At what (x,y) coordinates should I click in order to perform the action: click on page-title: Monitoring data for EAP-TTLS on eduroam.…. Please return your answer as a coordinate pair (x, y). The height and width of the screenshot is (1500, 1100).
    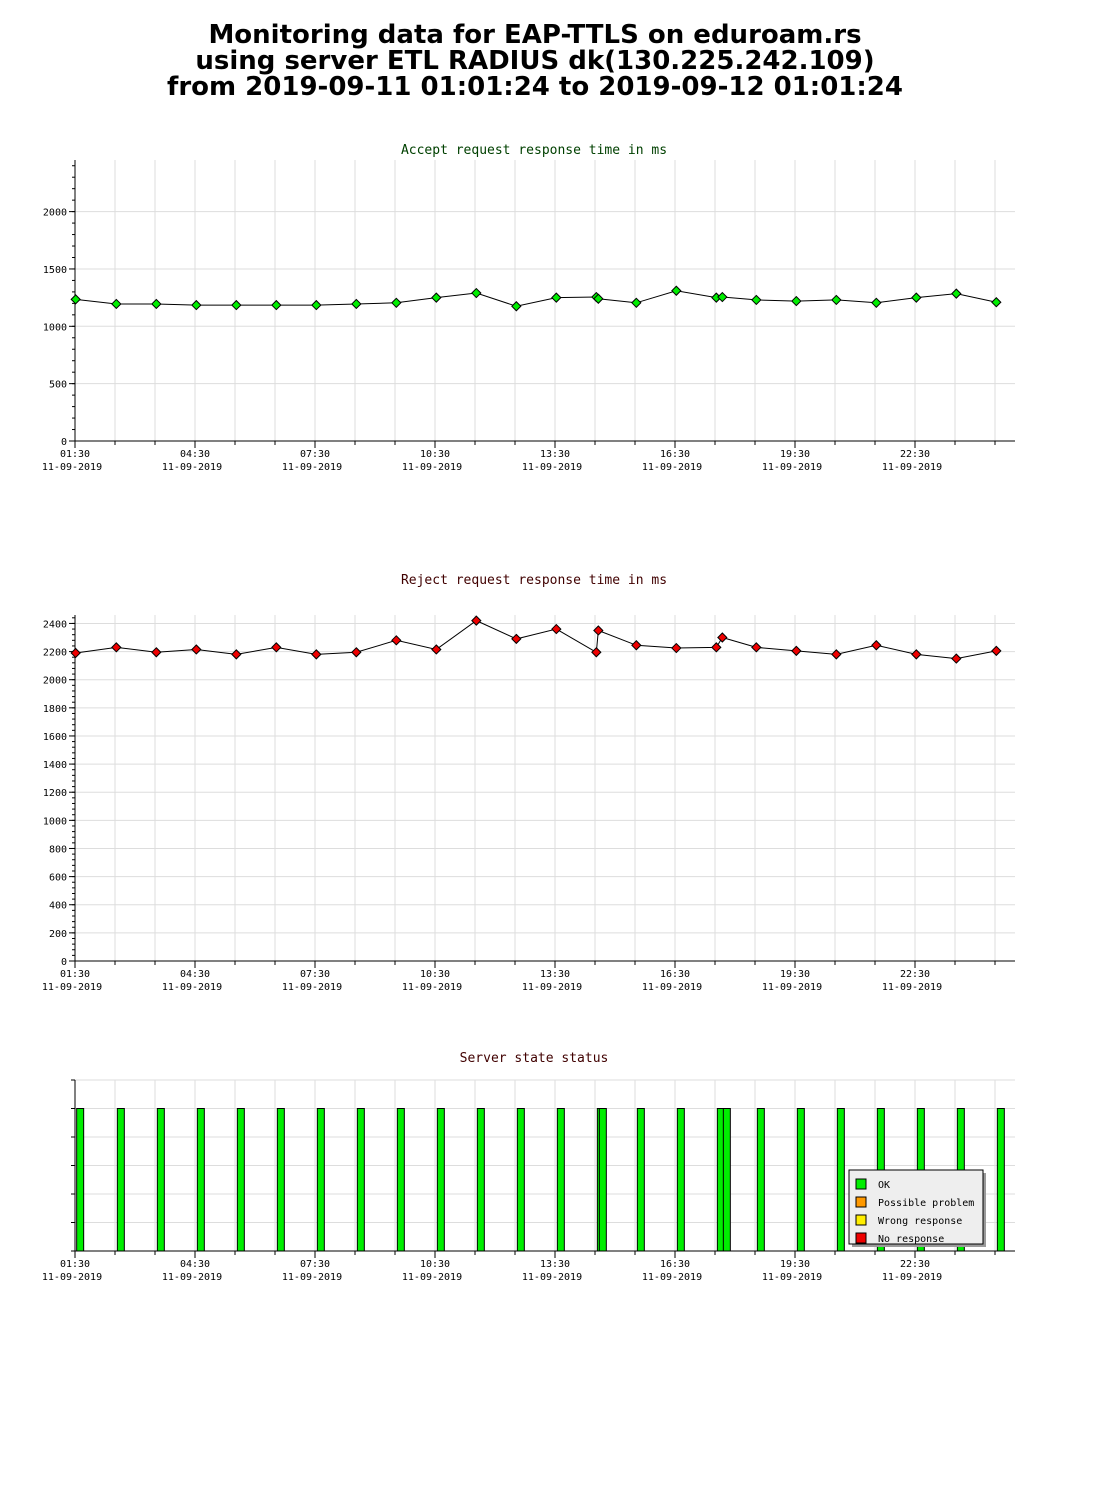
    Looking at the image, I should click on (535, 61).